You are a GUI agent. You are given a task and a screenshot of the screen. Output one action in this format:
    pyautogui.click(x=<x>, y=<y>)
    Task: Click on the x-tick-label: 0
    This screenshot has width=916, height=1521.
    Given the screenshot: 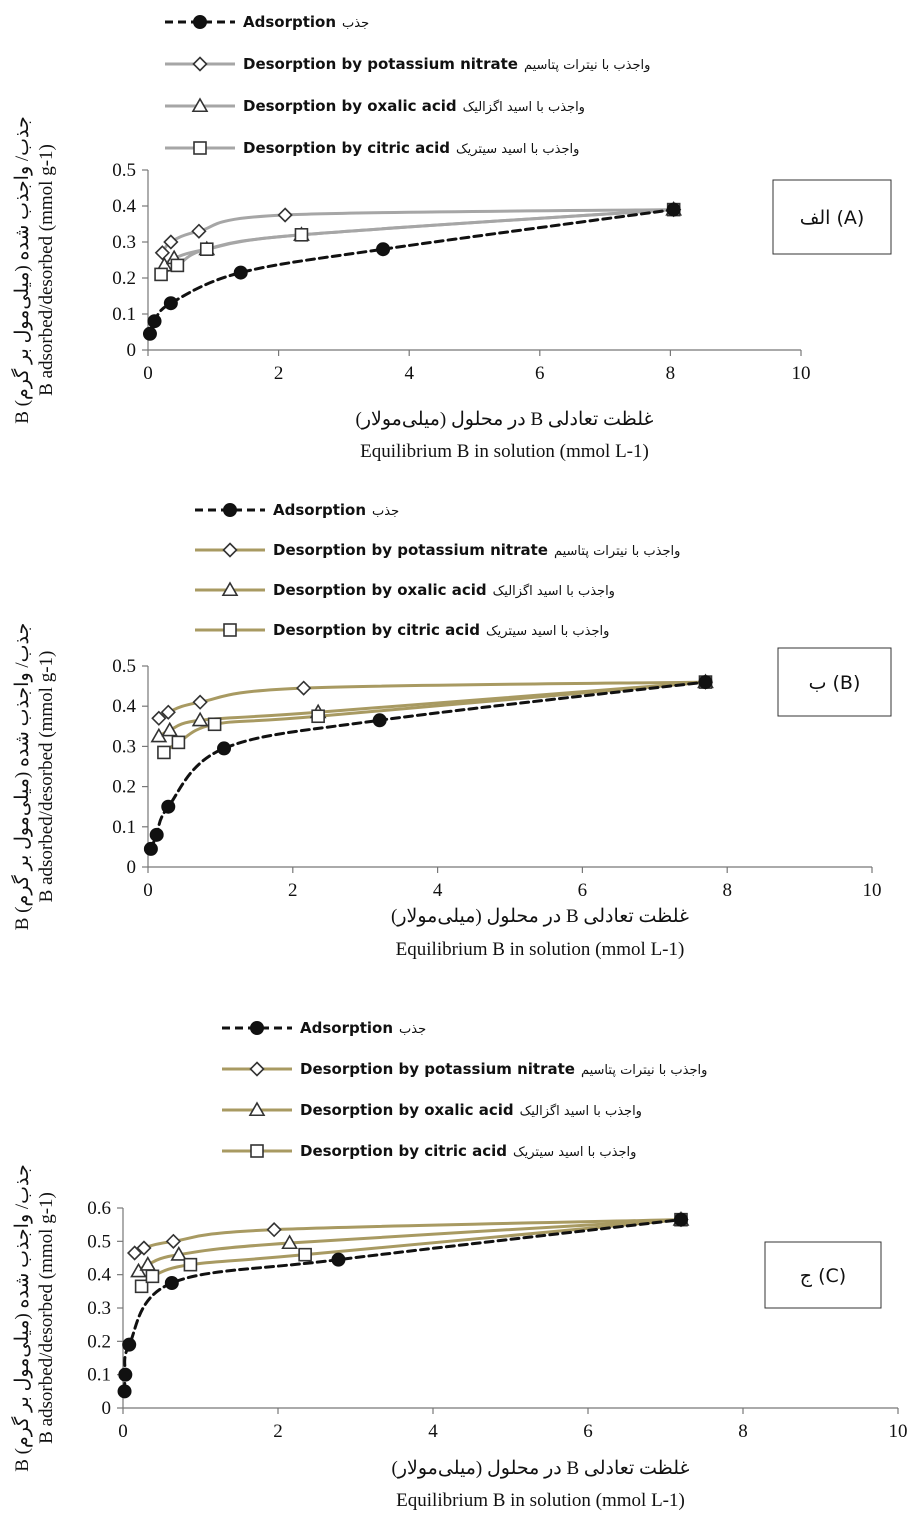 What is the action you would take?
    pyautogui.click(x=148, y=890)
    